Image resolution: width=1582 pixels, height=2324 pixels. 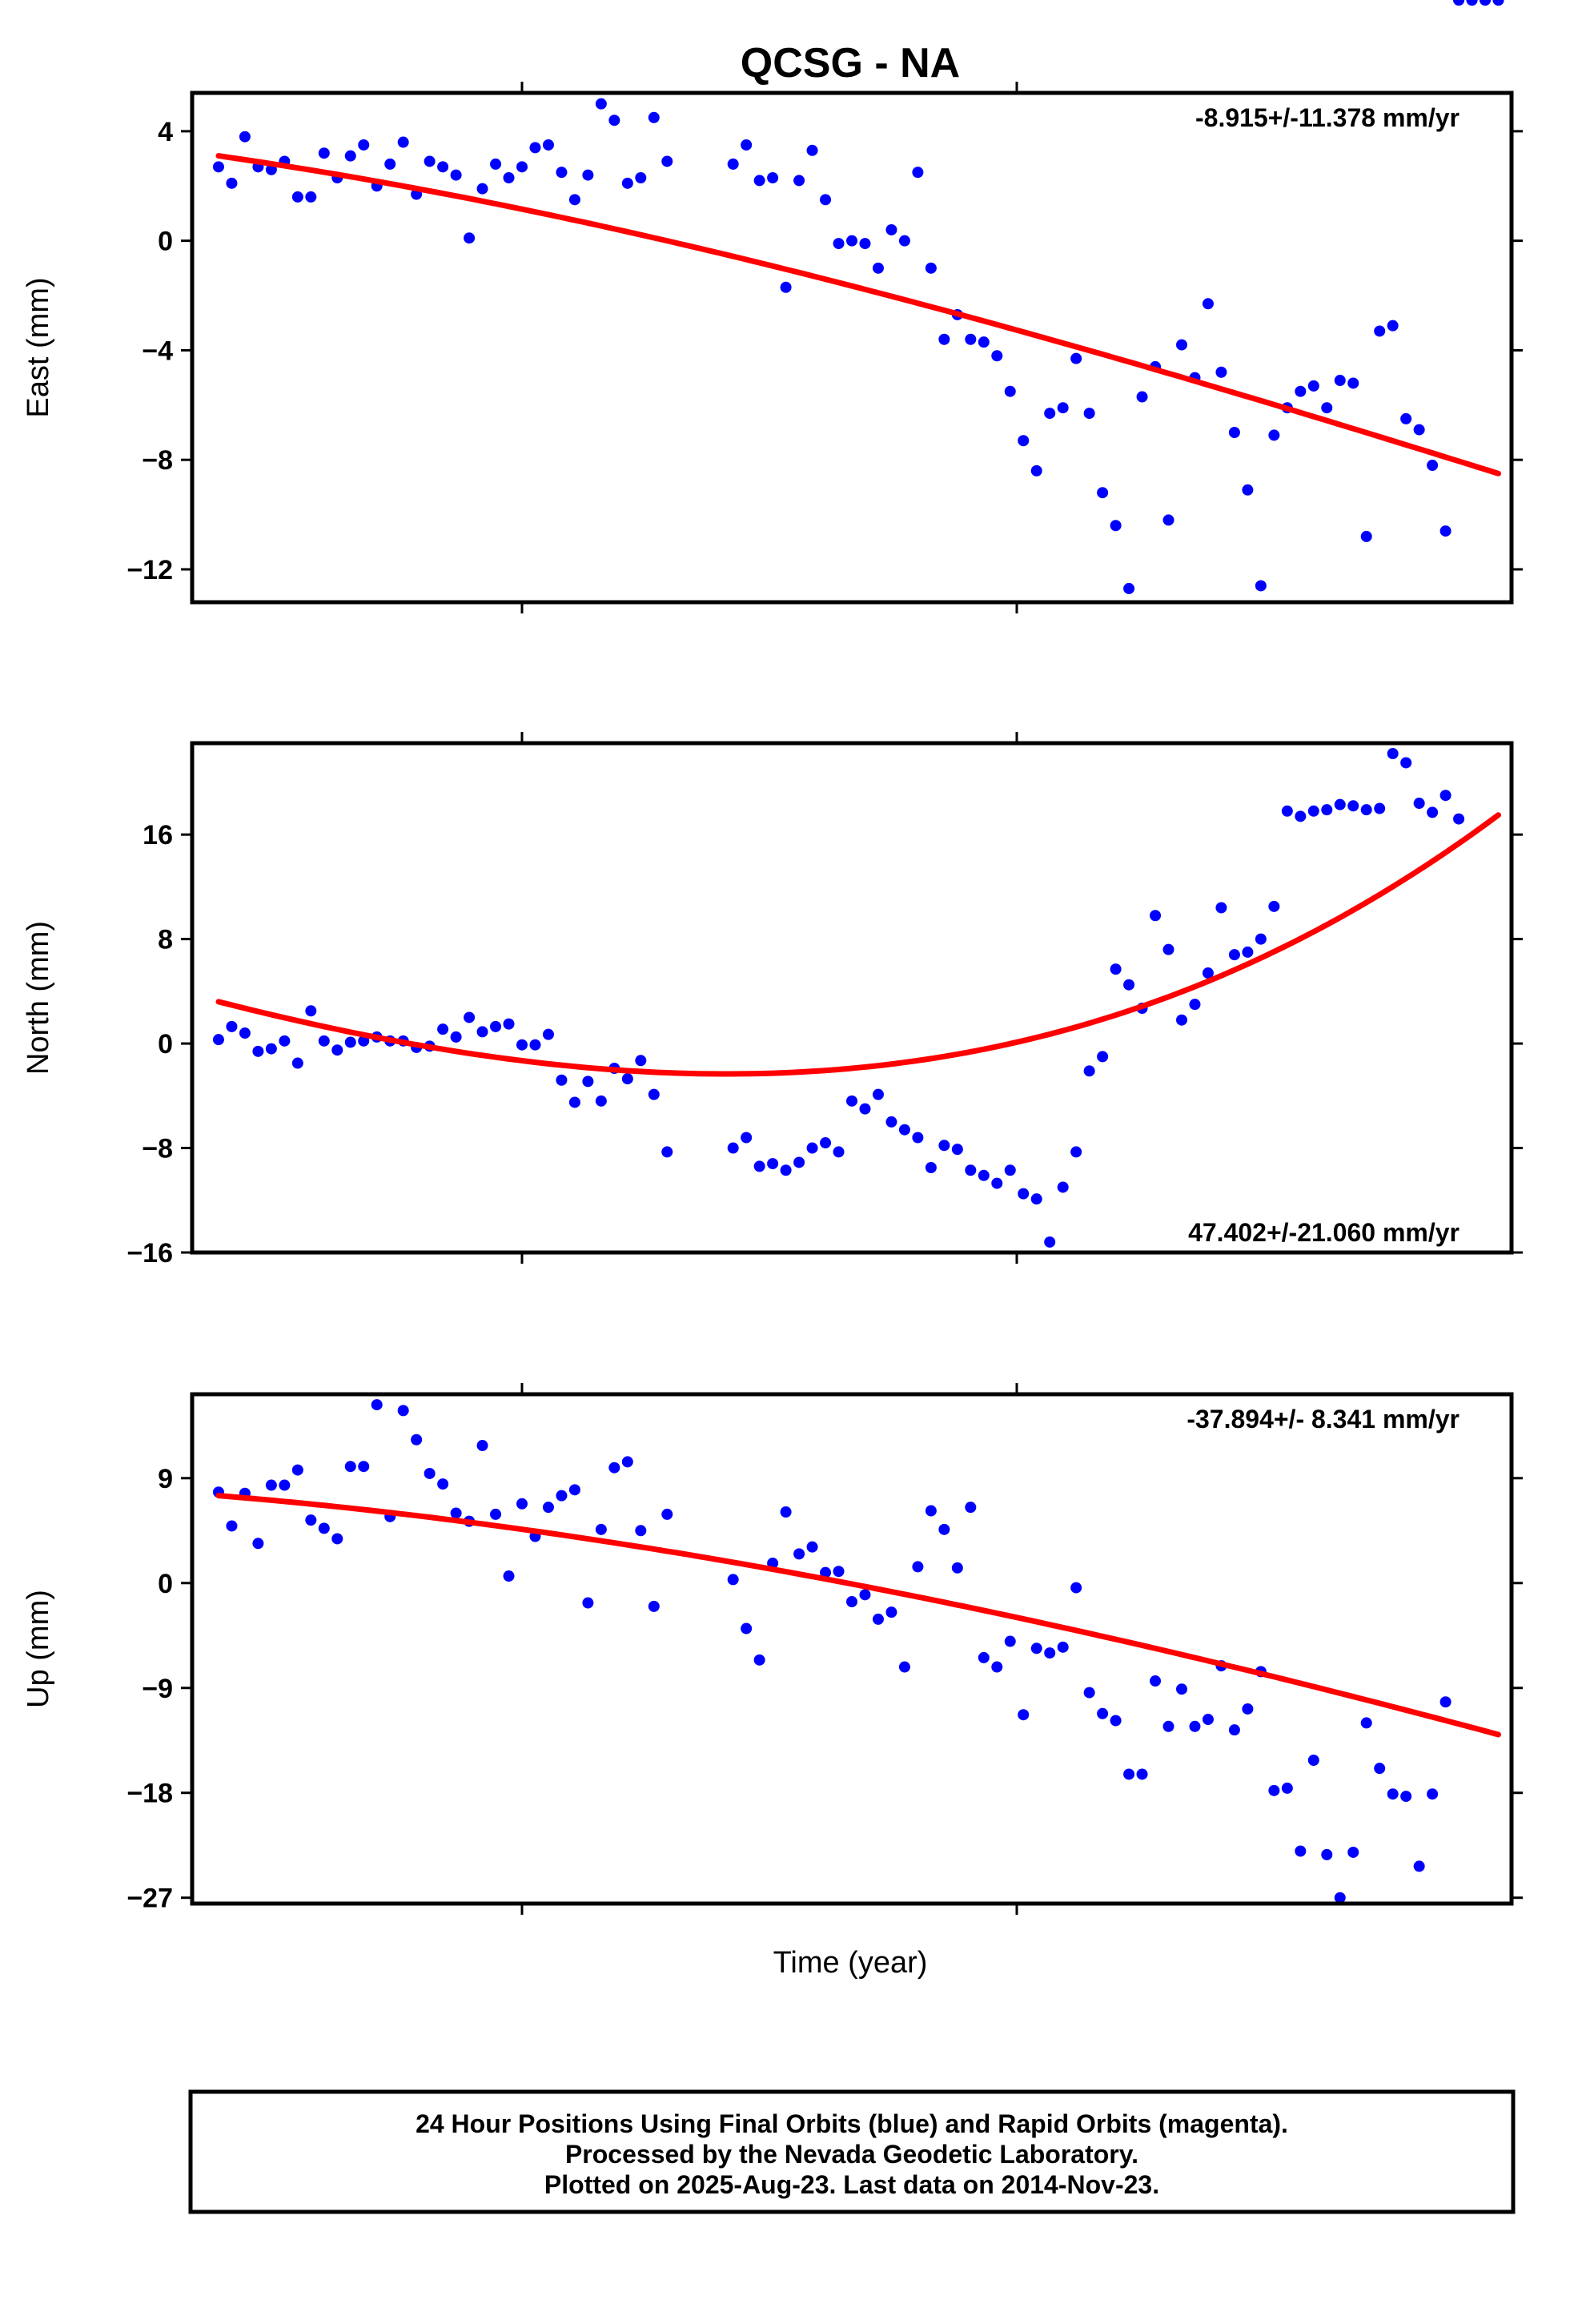 What do you see at coordinates (165, 242) in the screenshot?
I see `east-ytick-label: 0` at bounding box center [165, 242].